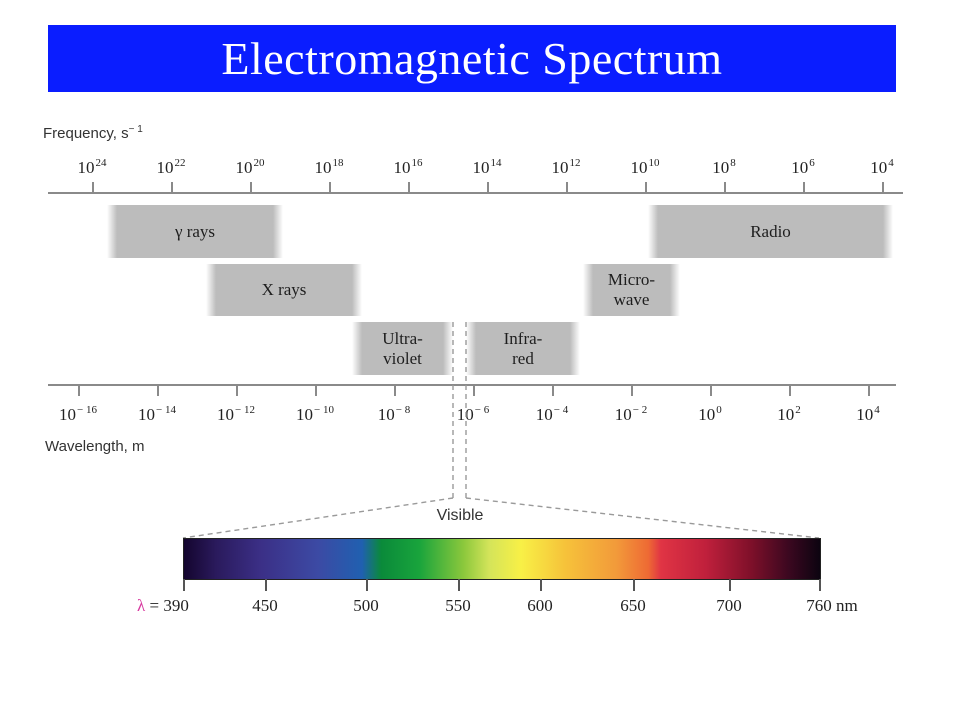  I want to click on wavelength-tick-label: 10², so click(789, 414).